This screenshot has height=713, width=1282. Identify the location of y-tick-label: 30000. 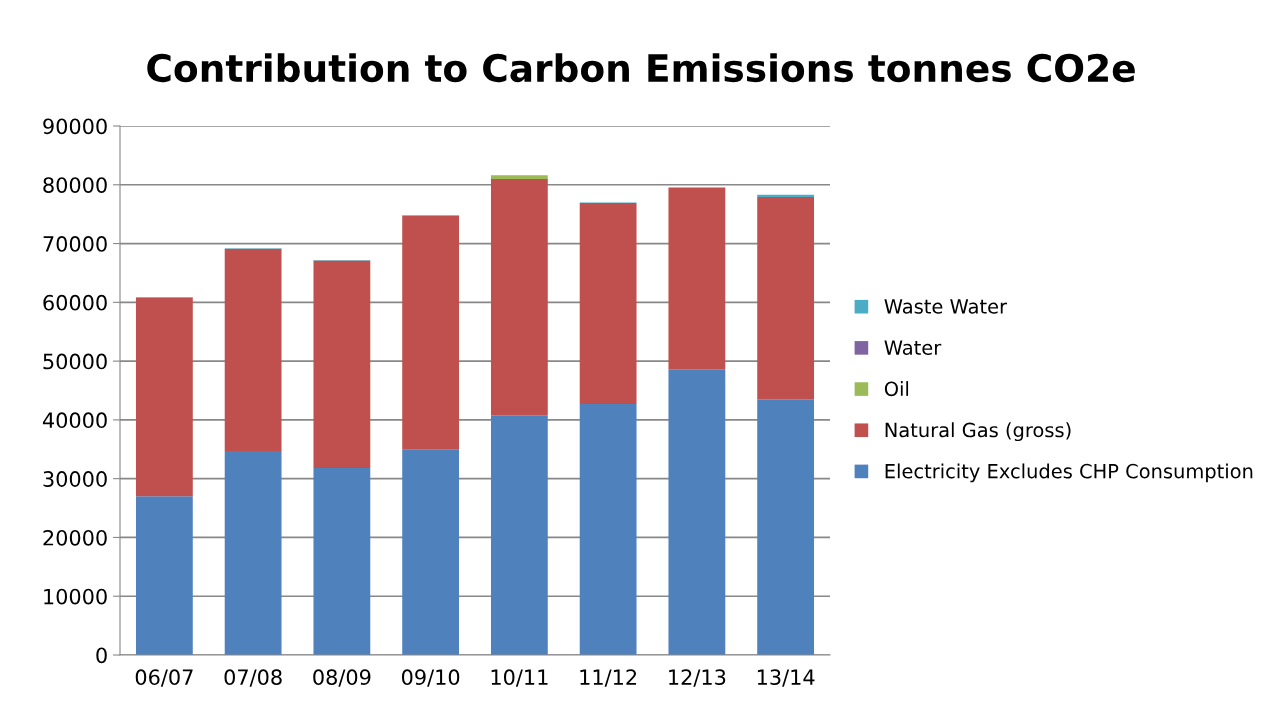
(75, 479).